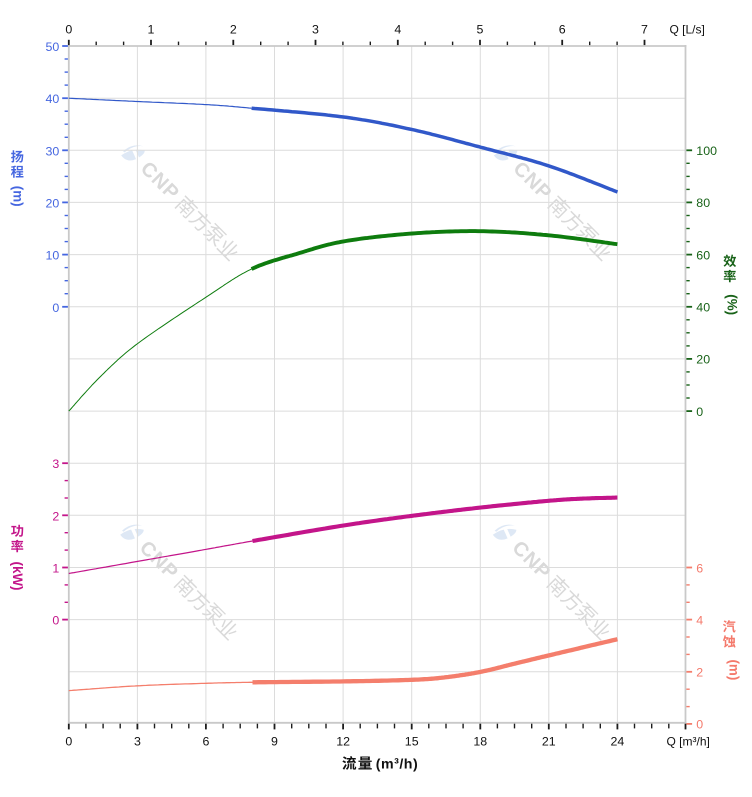 The width and height of the screenshot is (752, 797). I want to click on svg-text: 5, so click(480, 29).